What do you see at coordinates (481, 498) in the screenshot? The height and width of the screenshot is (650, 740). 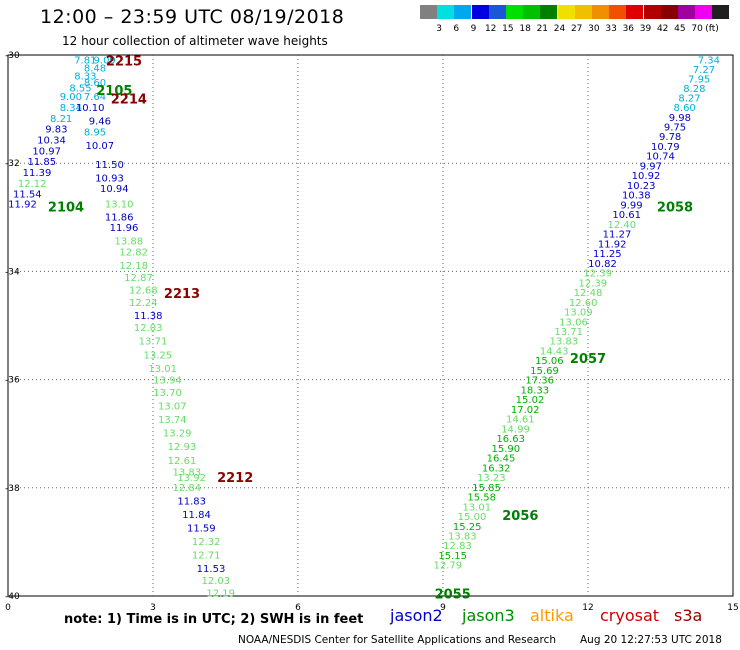 I see `wave-height-label: 15.58` at bounding box center [481, 498].